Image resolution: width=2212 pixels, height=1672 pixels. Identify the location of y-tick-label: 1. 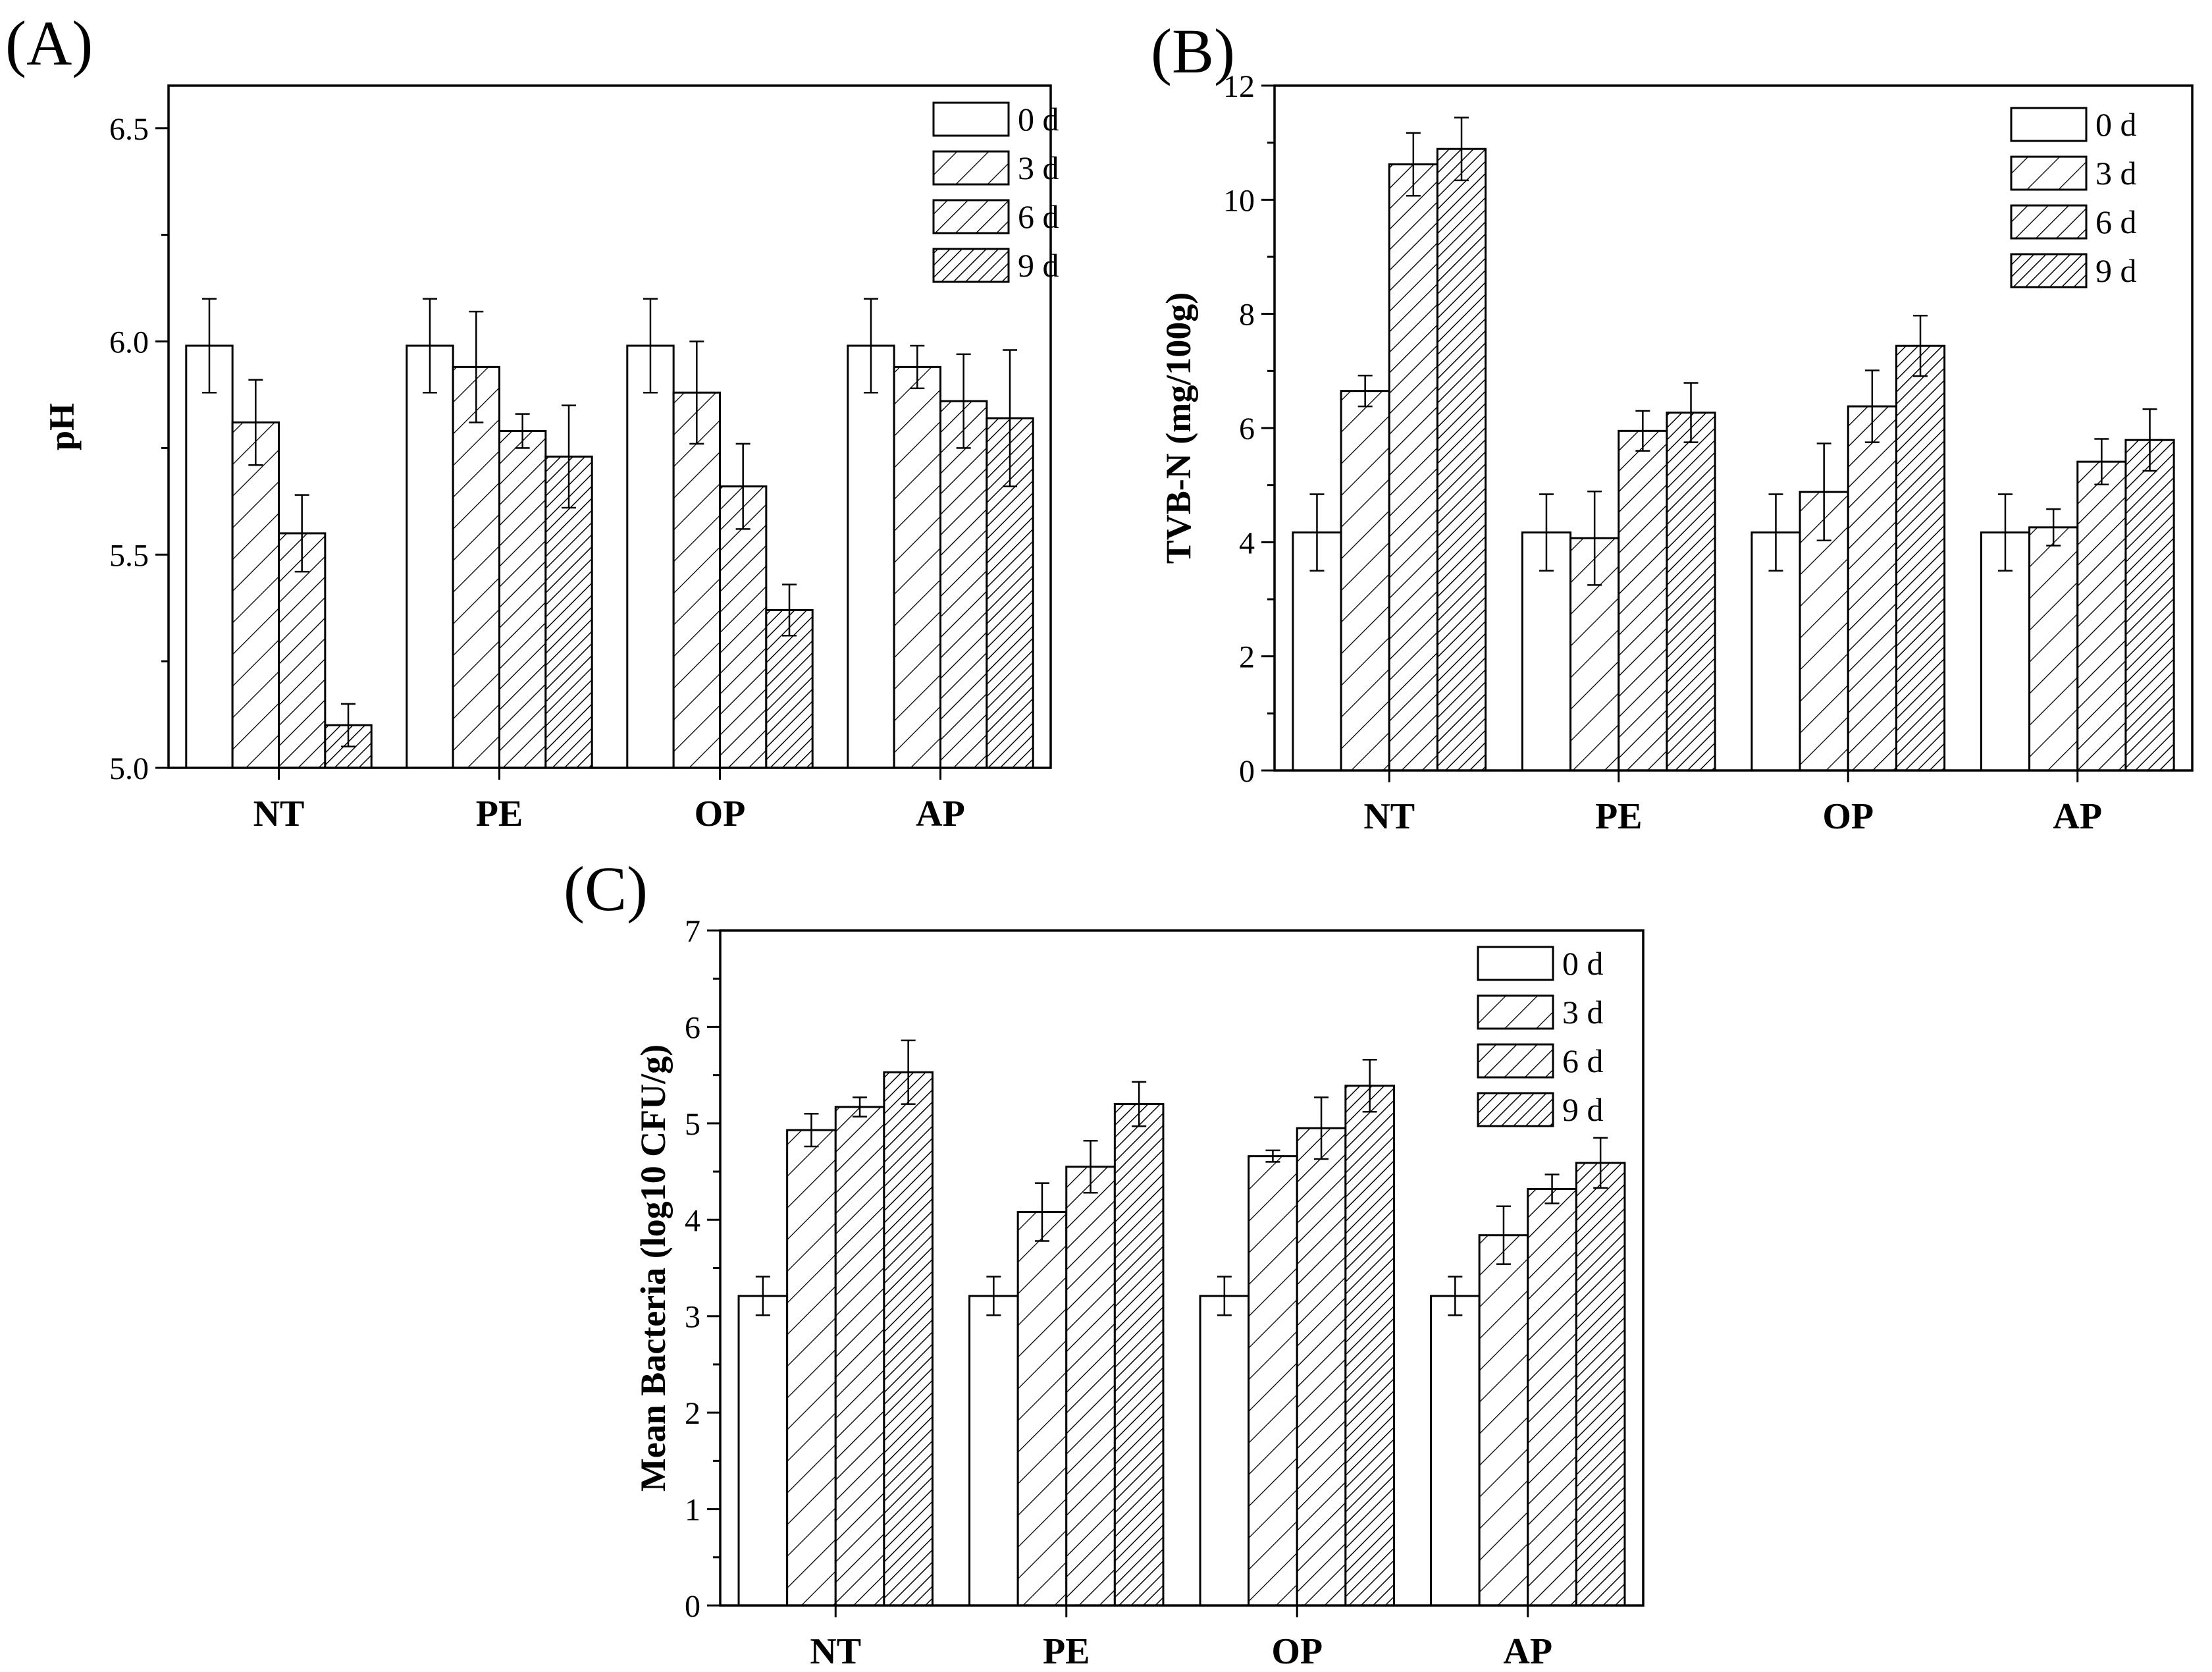
(692, 1511).